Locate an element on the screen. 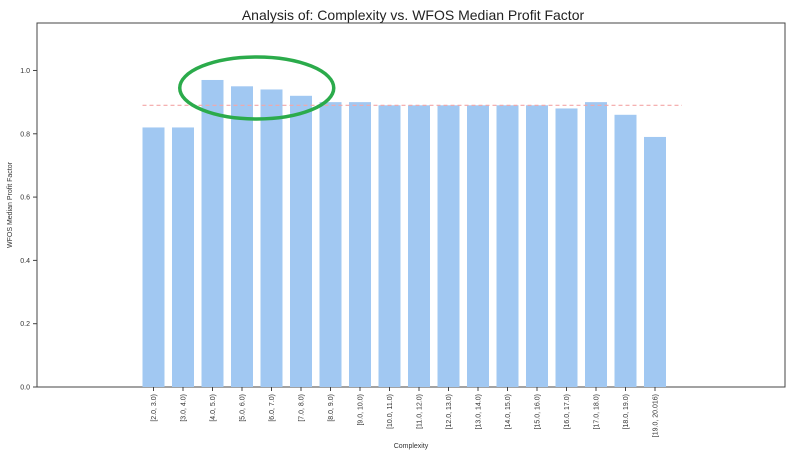 The width and height of the screenshot is (802, 462). y-axis-label: WFOS Median Profit Factor is located at coordinates (10, 204).